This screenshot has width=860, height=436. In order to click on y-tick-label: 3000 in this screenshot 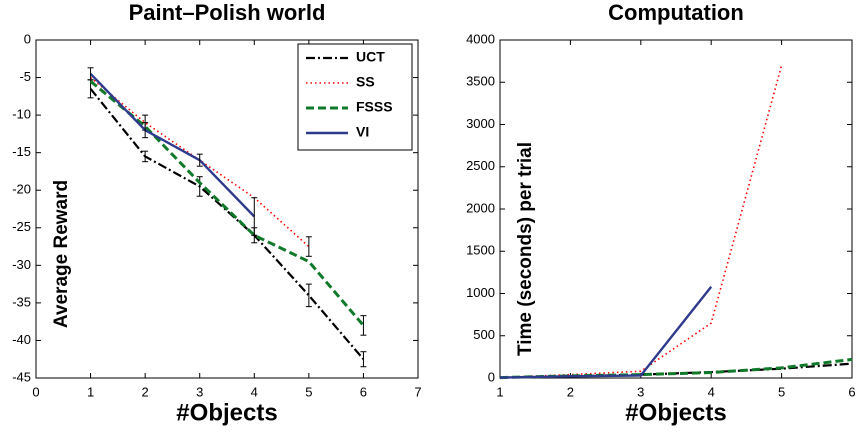, I will do `click(480, 123)`.